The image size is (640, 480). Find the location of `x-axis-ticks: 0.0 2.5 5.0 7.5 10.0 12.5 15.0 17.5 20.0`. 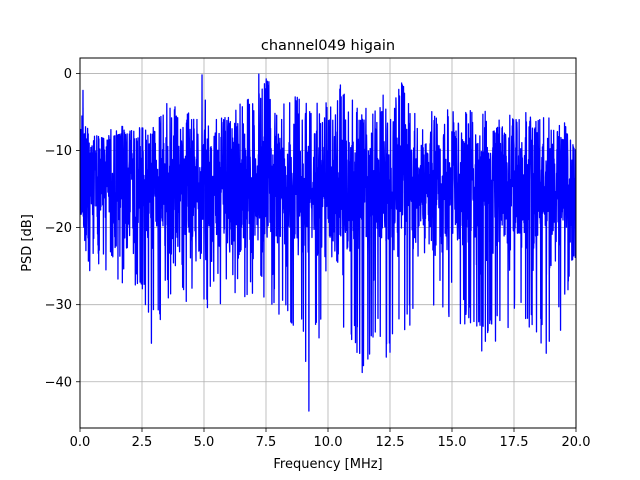

x-axis-ticks: 0.0 2.5 5.0 7.5 10.0 12.5 15.0 17.5 20.0 is located at coordinates (330, 439).